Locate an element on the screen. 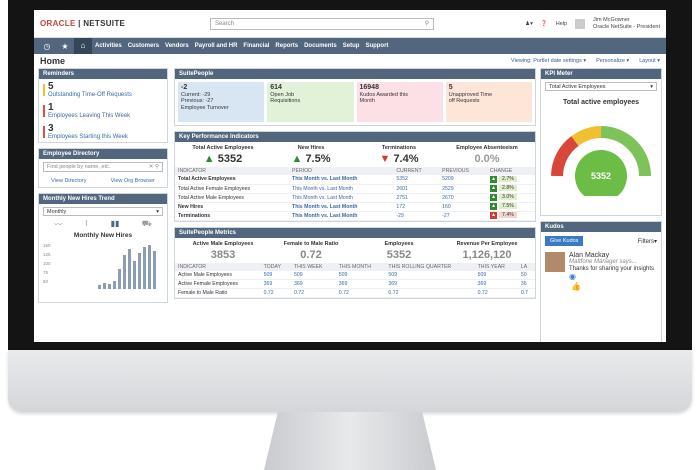 This screenshot has width=700, height=470. star-icon: ★ is located at coordinates (65, 46).